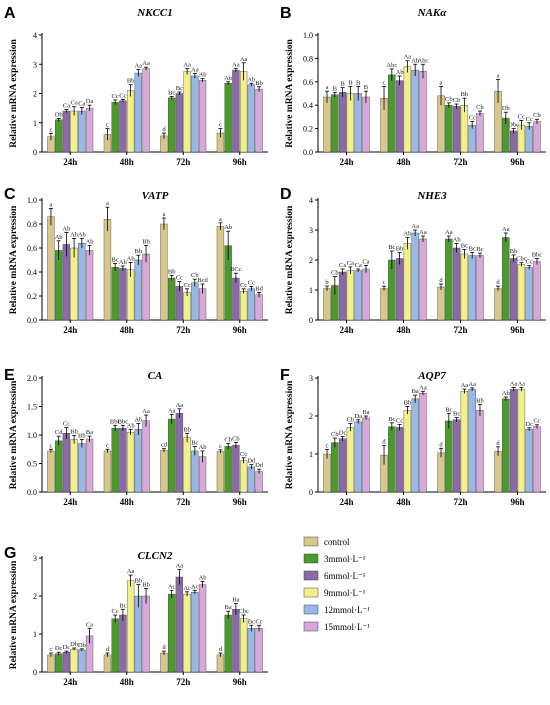 Image resolution: width=550 pixels, height=705 pixels. Describe the element at coordinates (115, 421) in the screenshot. I see `significance-label: Bbc` at that location.